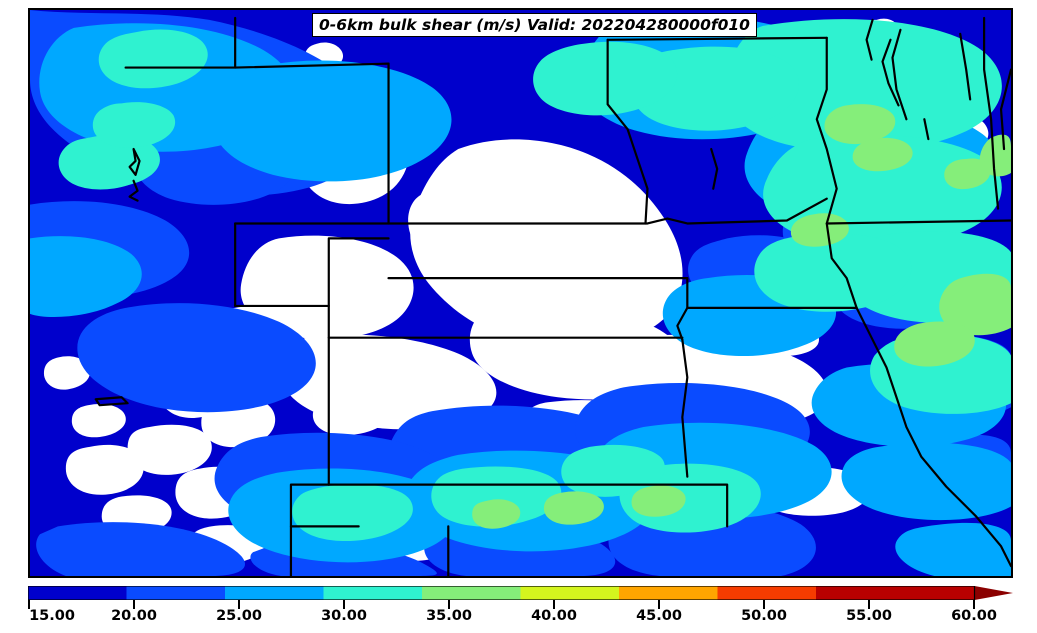 The width and height of the screenshot is (1037, 633). What do you see at coordinates (869, 616) in the screenshot?
I see `colorbar-tick-label: 55.00` at bounding box center [869, 616].